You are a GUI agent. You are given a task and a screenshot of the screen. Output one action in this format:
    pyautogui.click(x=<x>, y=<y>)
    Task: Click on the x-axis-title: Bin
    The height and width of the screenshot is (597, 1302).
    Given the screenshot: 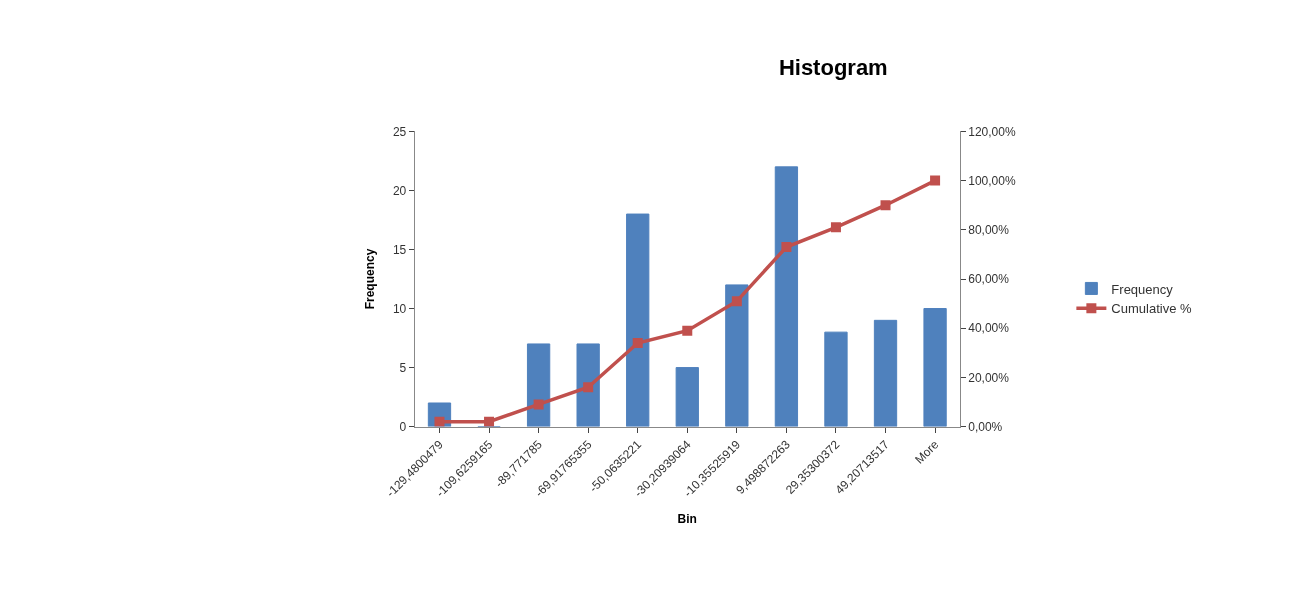 What is the action you would take?
    pyautogui.click(x=687, y=518)
    